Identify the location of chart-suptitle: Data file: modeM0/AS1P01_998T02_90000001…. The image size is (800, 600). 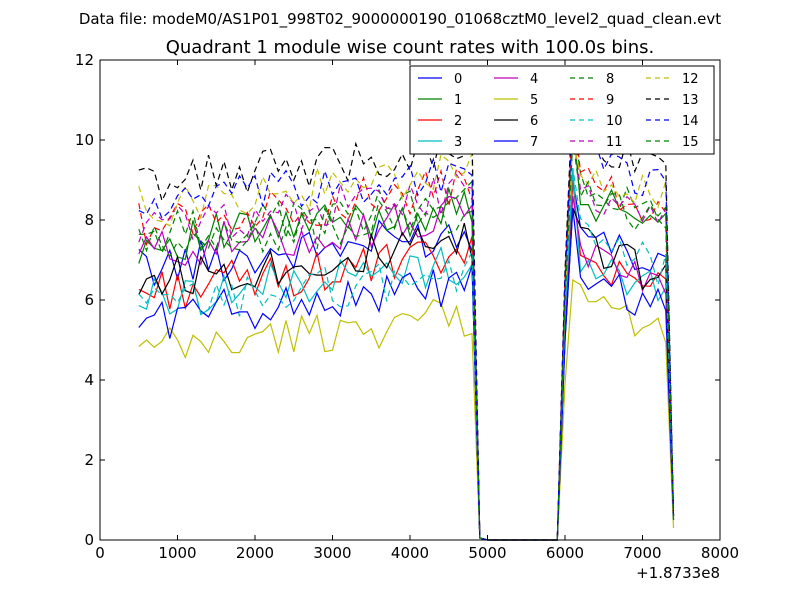
(400, 19).